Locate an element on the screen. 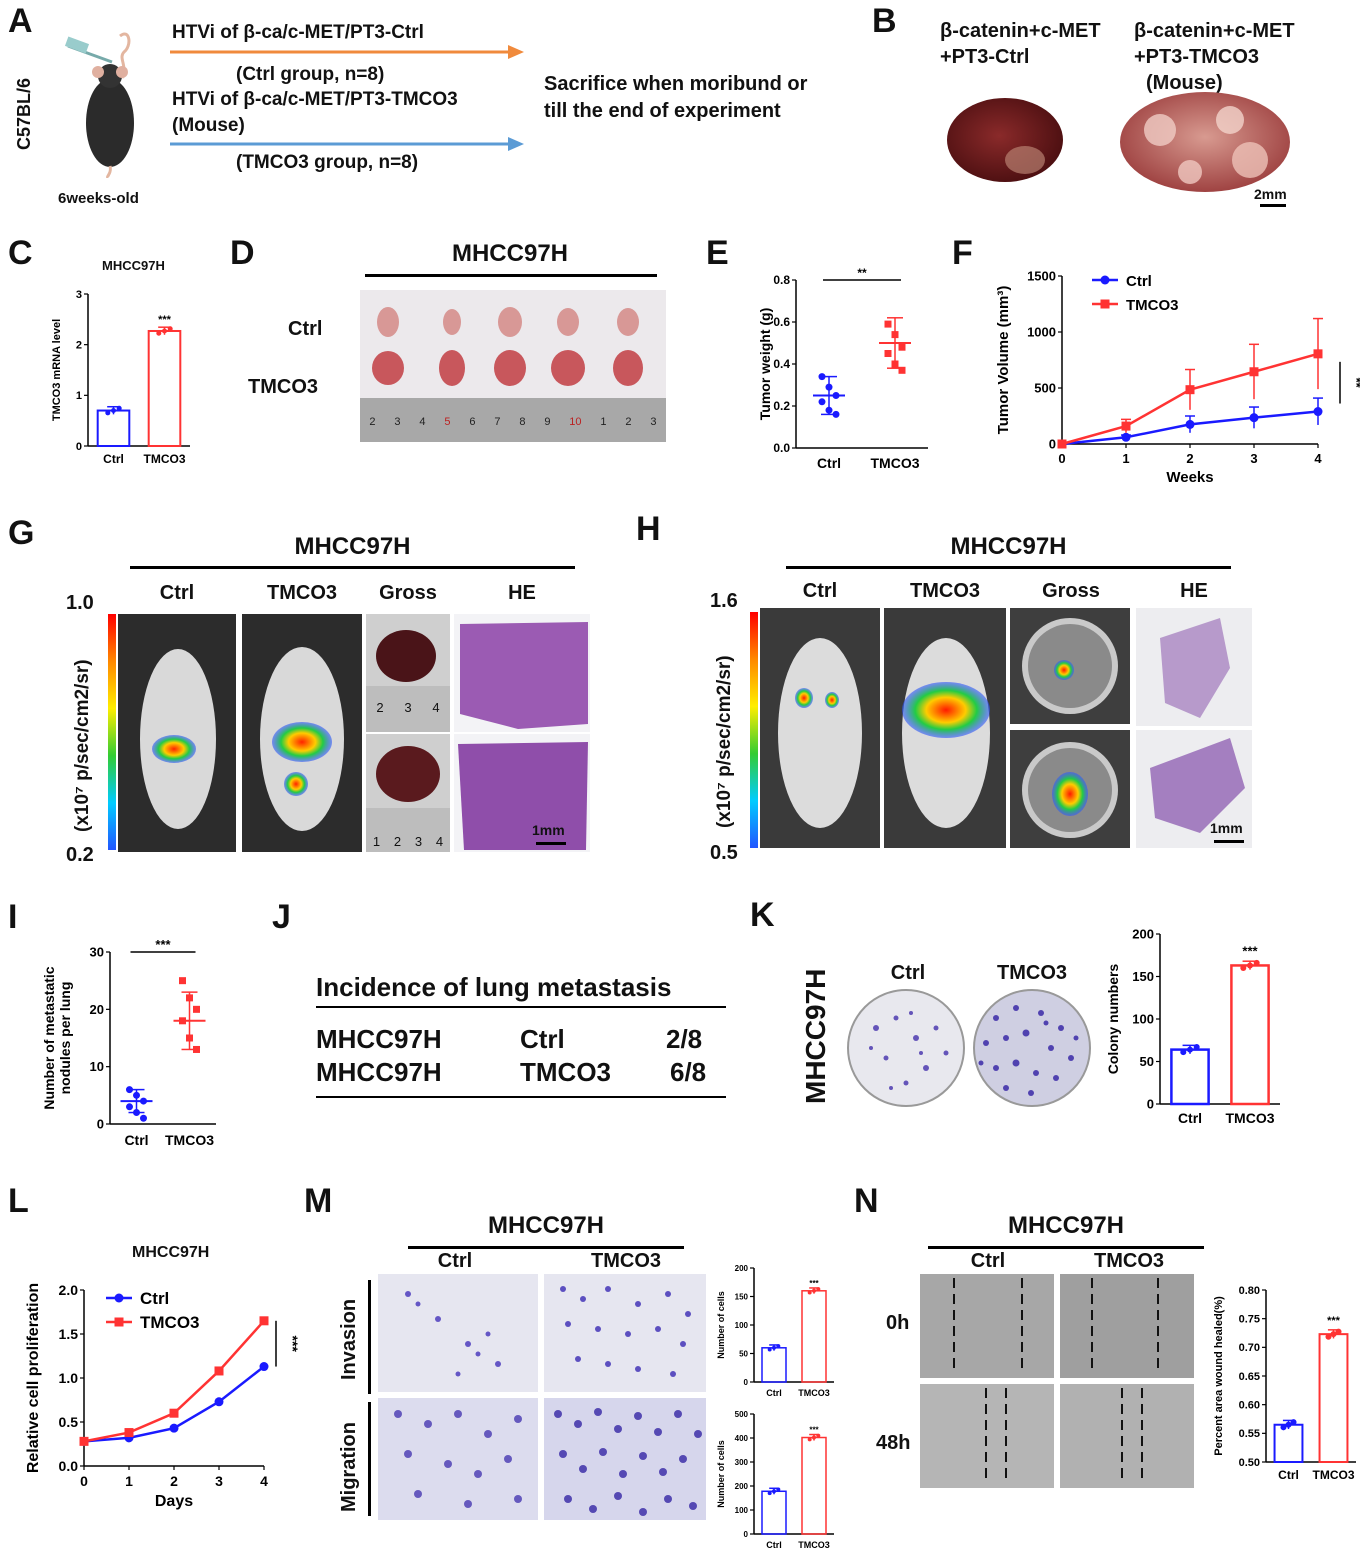  j-rule-bottom is located at coordinates (521, 1097).